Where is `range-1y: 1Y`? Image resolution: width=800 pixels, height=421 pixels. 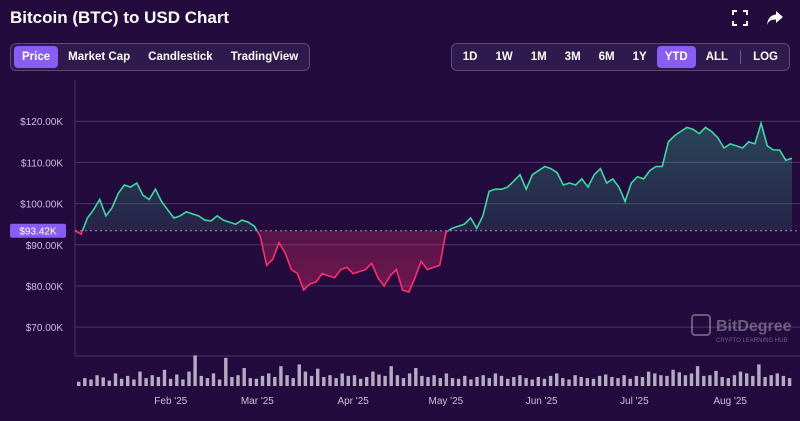 range-1y: 1Y is located at coordinates (639, 57).